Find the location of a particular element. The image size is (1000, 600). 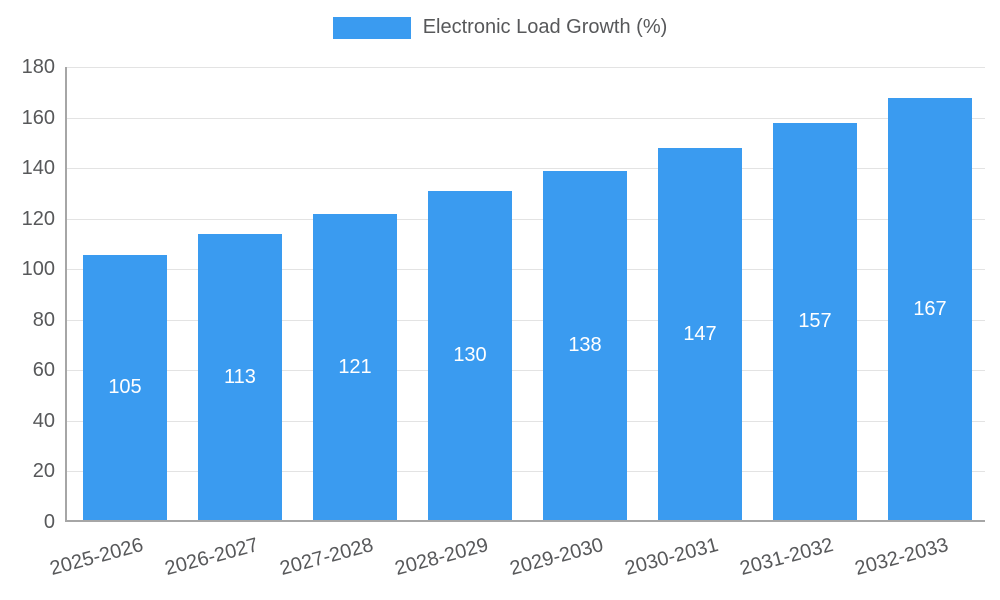

y-tick-label: 100 is located at coordinates (38, 269).